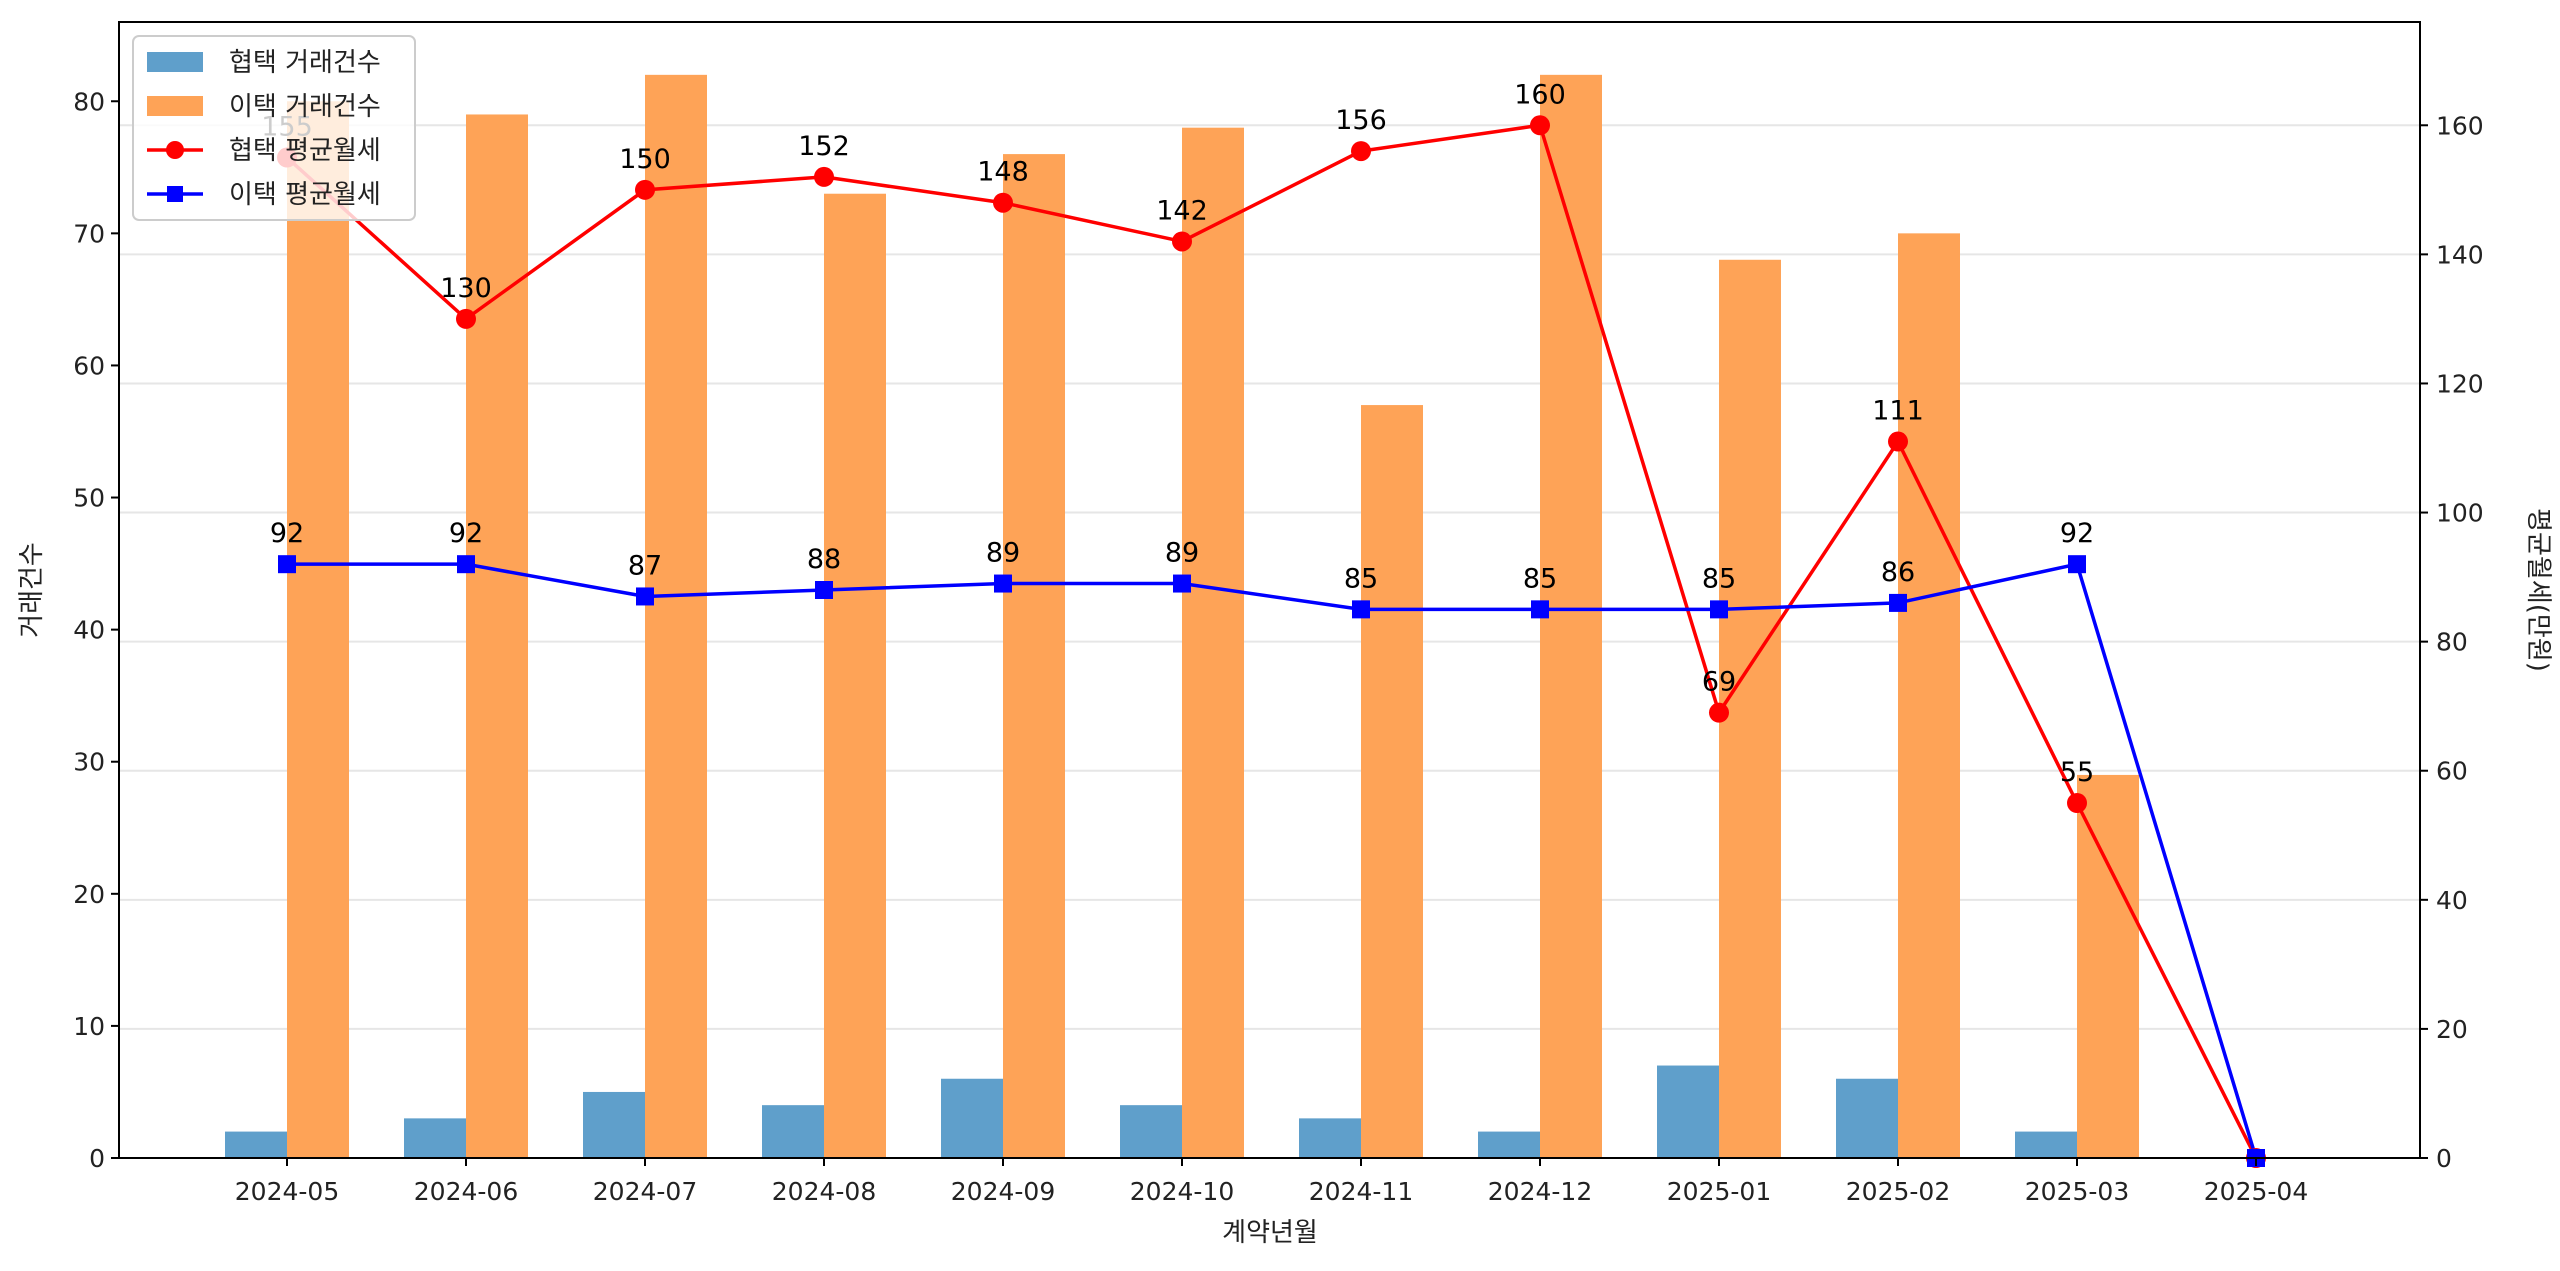  I want to click on data-label: 69, so click(1719, 682).